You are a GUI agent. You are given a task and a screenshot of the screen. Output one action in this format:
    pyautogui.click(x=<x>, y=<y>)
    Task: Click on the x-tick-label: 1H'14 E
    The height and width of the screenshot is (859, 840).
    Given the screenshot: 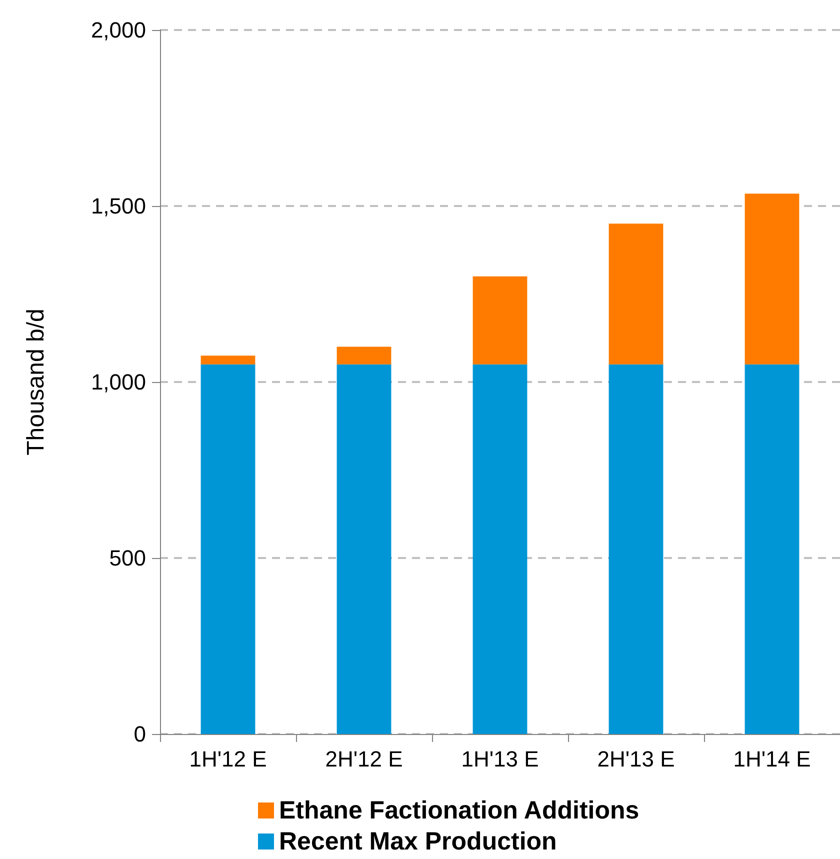 What is the action you would take?
    pyautogui.click(x=772, y=759)
    